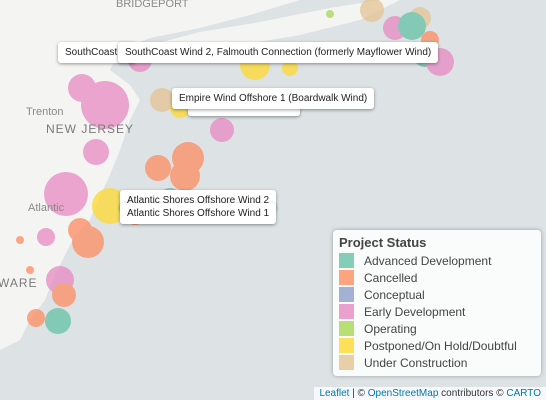 The image size is (546, 400). Describe the element at coordinates (440, 345) in the screenshot. I see `legend-label: Postponed/On Hold/Doubtful` at that location.